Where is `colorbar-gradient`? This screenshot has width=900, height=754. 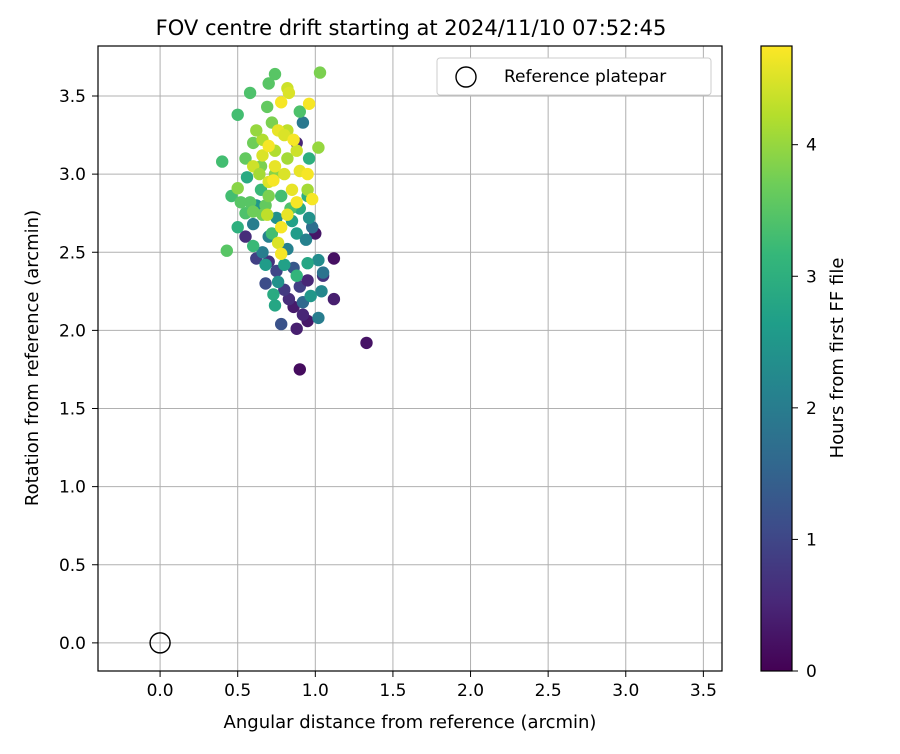 colorbar-gradient is located at coordinates (776, 358).